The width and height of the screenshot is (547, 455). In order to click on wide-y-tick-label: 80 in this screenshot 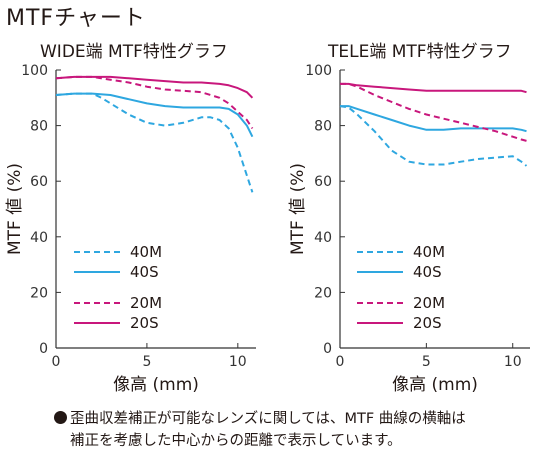, I will do `click(39, 127)`.